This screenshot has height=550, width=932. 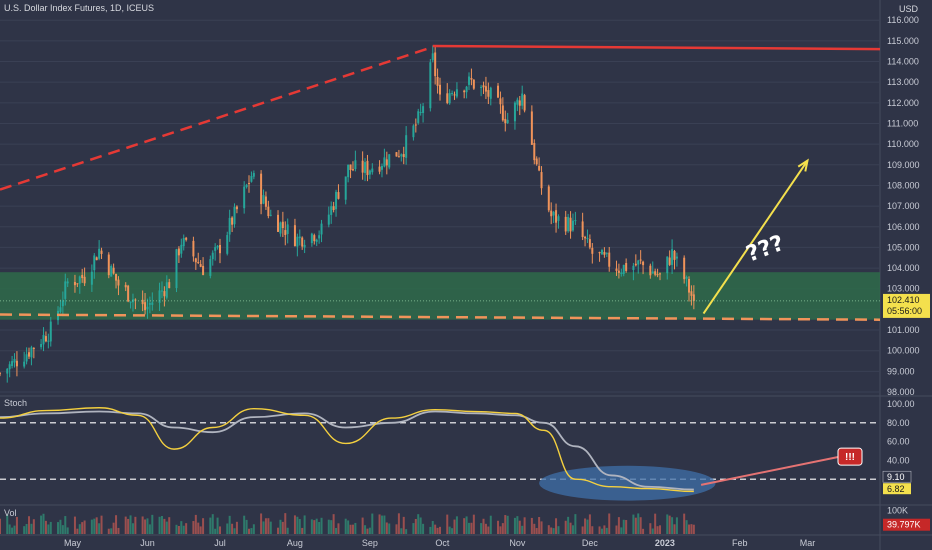 I want to click on time-tick-label: Jul, so click(x=220, y=543).